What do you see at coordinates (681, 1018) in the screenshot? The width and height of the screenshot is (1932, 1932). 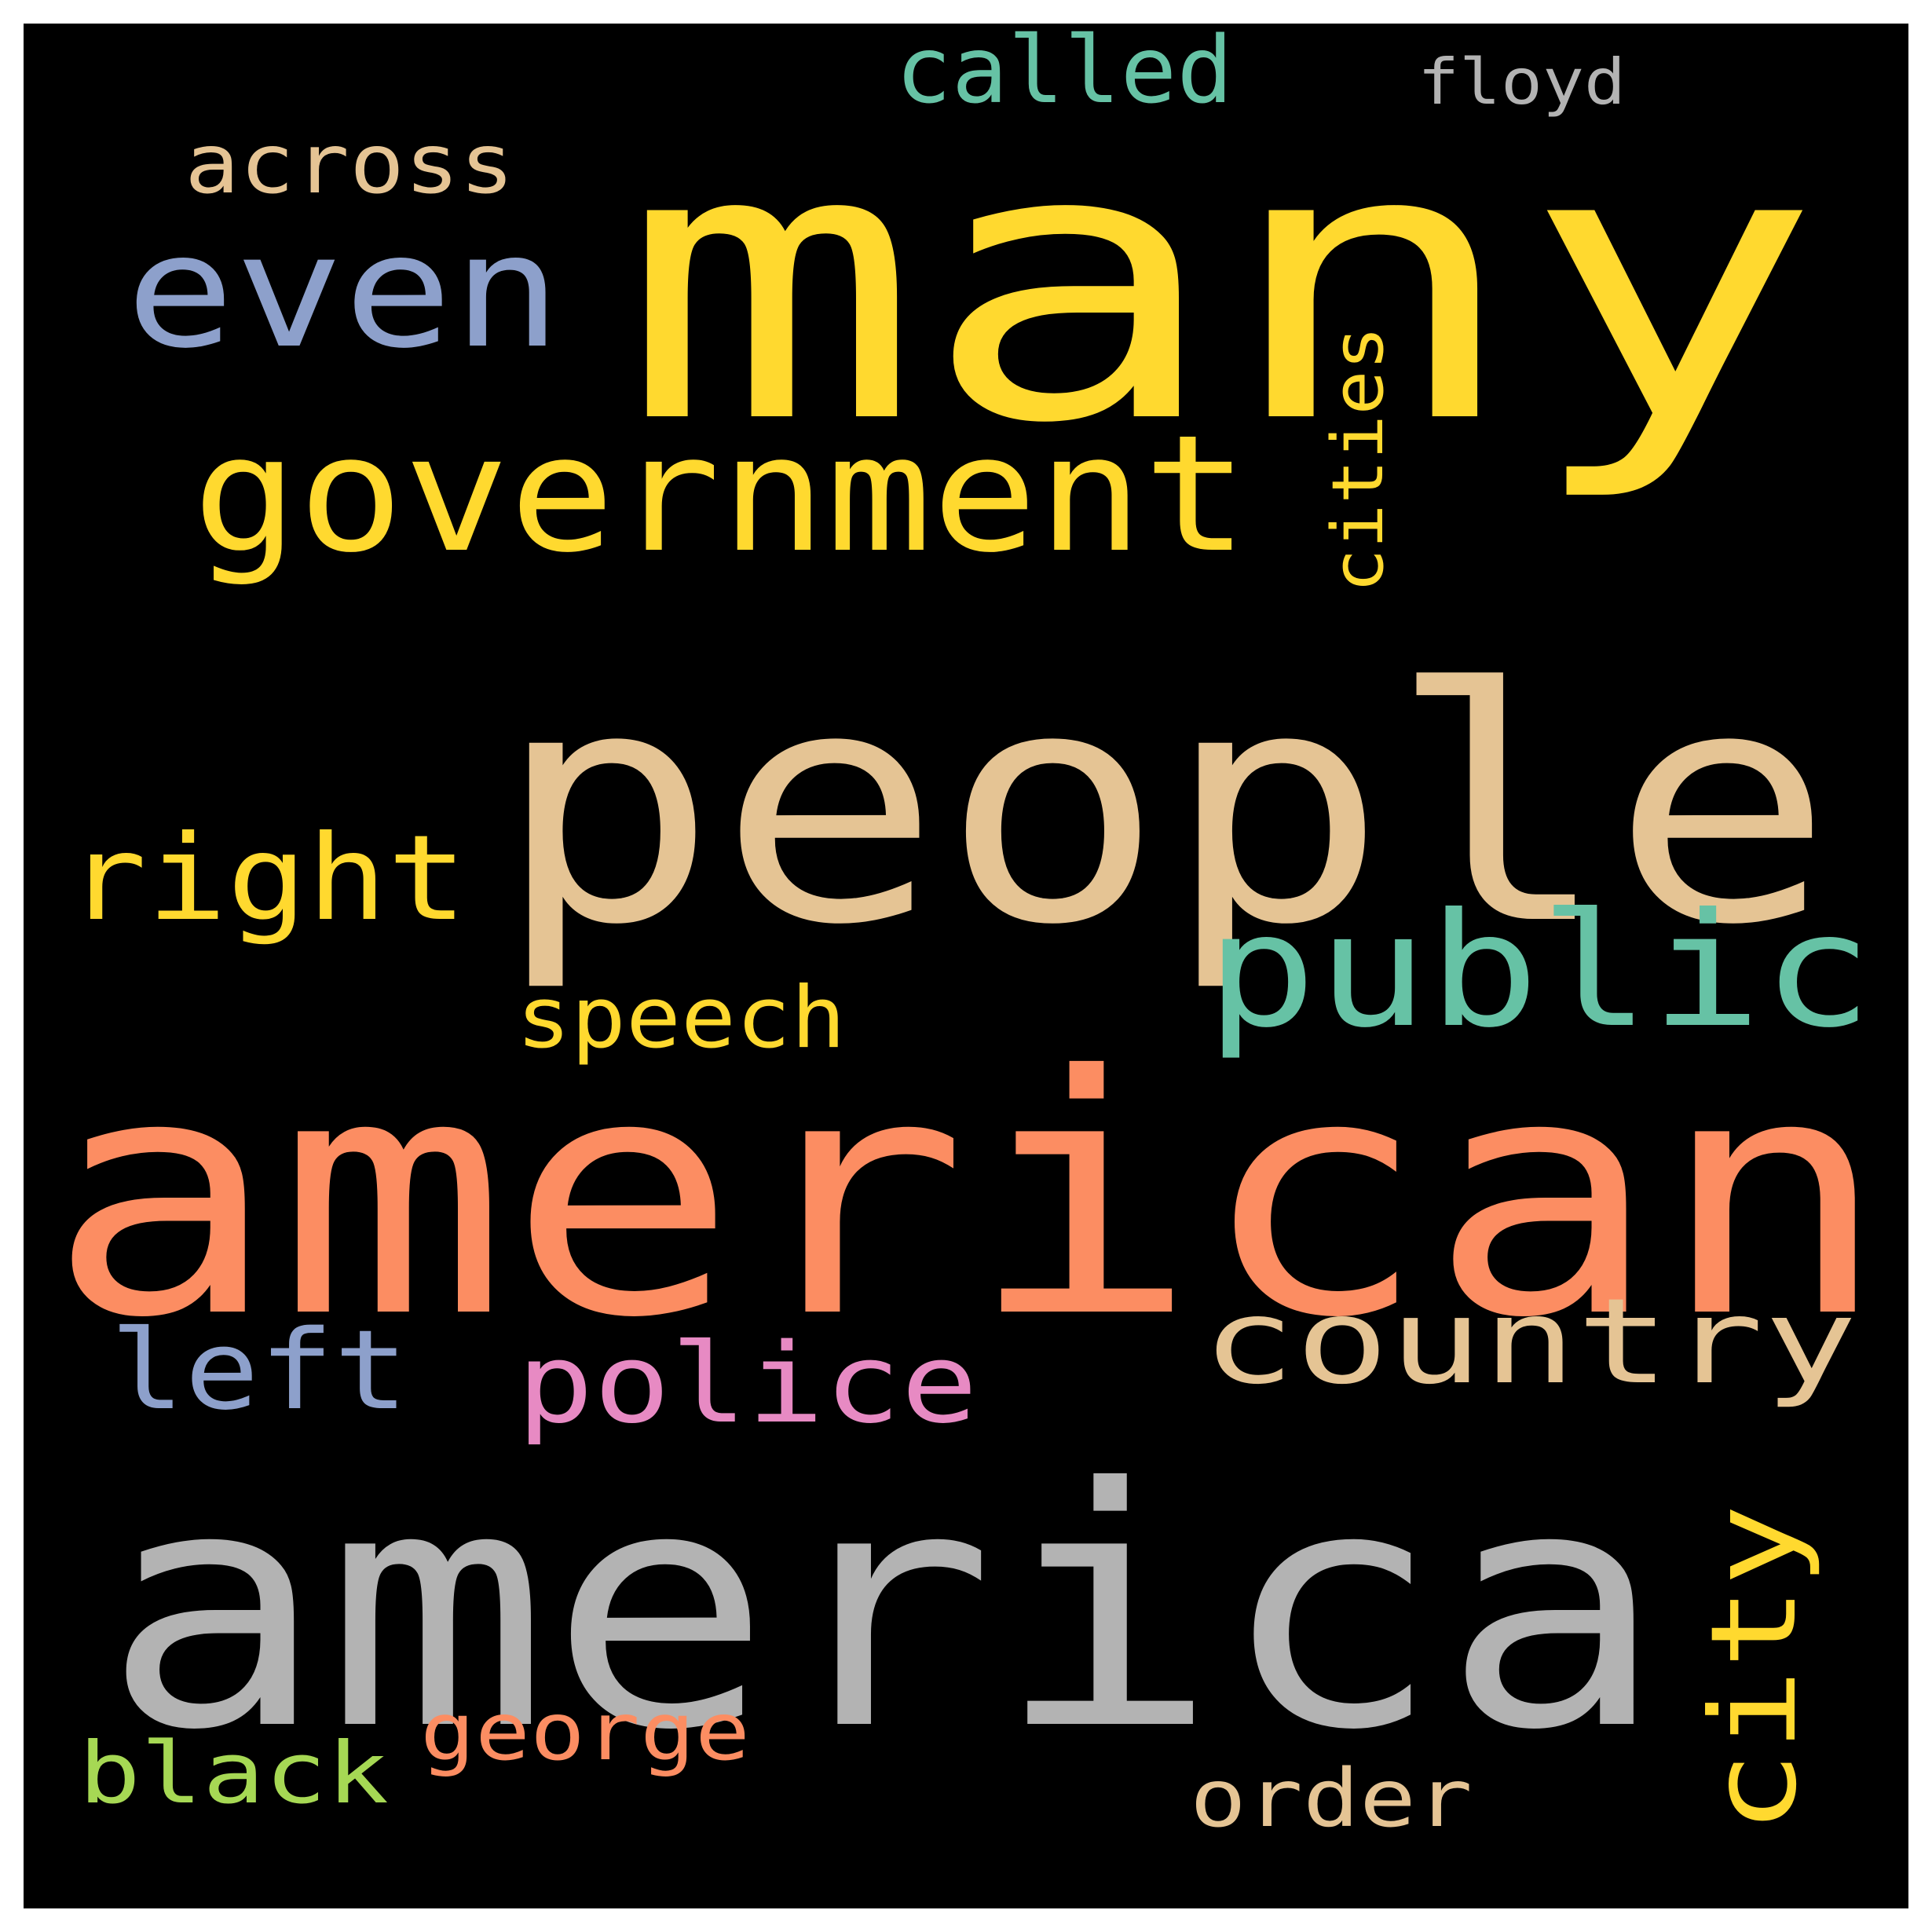 I see `word-speech: speech` at bounding box center [681, 1018].